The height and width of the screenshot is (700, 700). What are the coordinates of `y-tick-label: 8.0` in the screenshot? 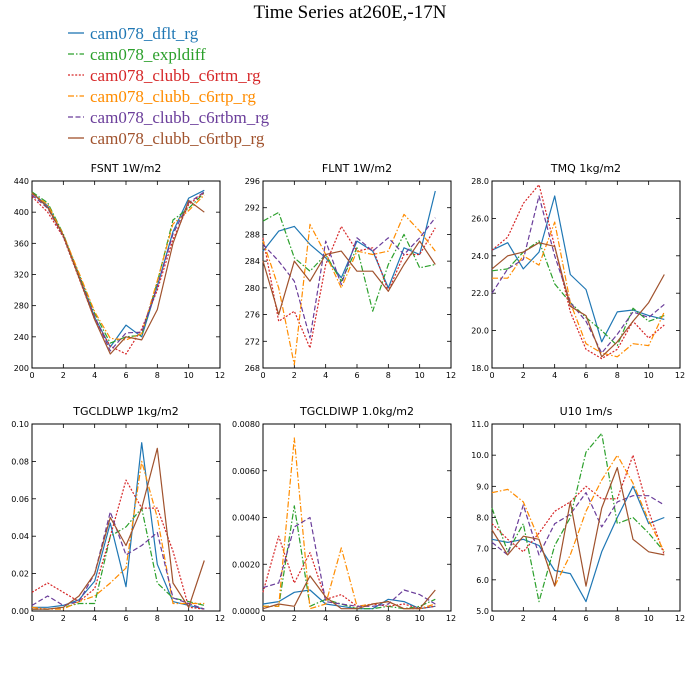 It's located at (482, 518).